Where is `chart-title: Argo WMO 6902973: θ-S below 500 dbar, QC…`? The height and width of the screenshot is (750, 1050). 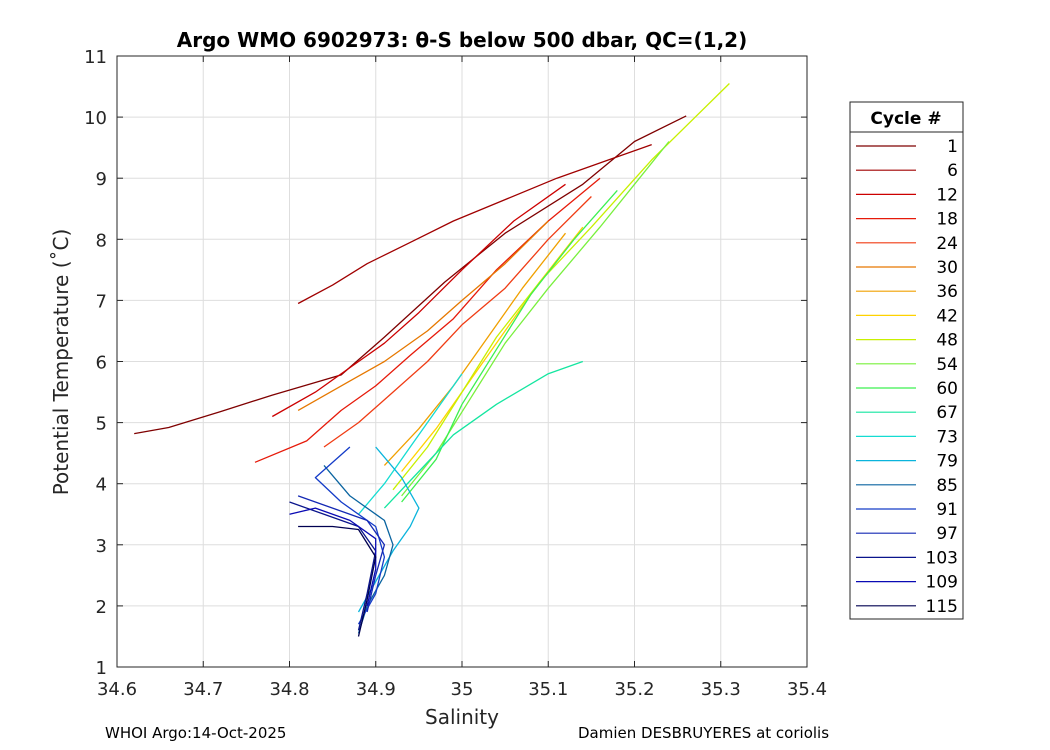 chart-title: Argo WMO 6902973: θ-S below 500 dbar, QC… is located at coordinates (462, 40).